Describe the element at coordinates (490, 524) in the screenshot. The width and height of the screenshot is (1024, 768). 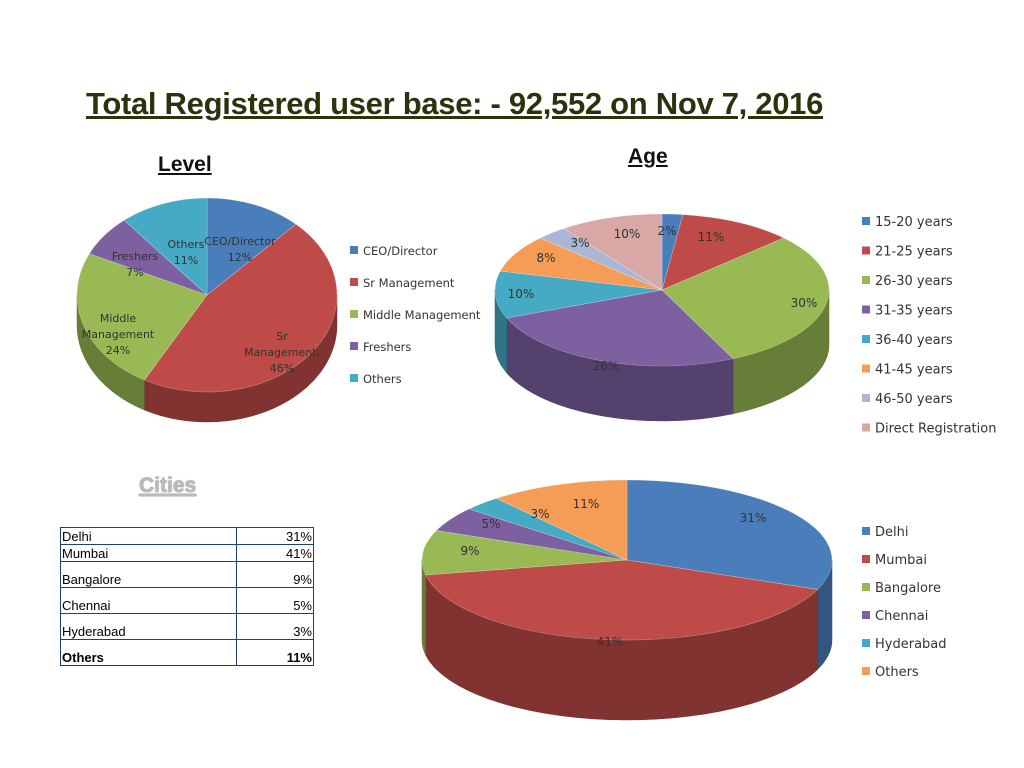
I see `cities-slice-label-chennai: 5%` at that location.